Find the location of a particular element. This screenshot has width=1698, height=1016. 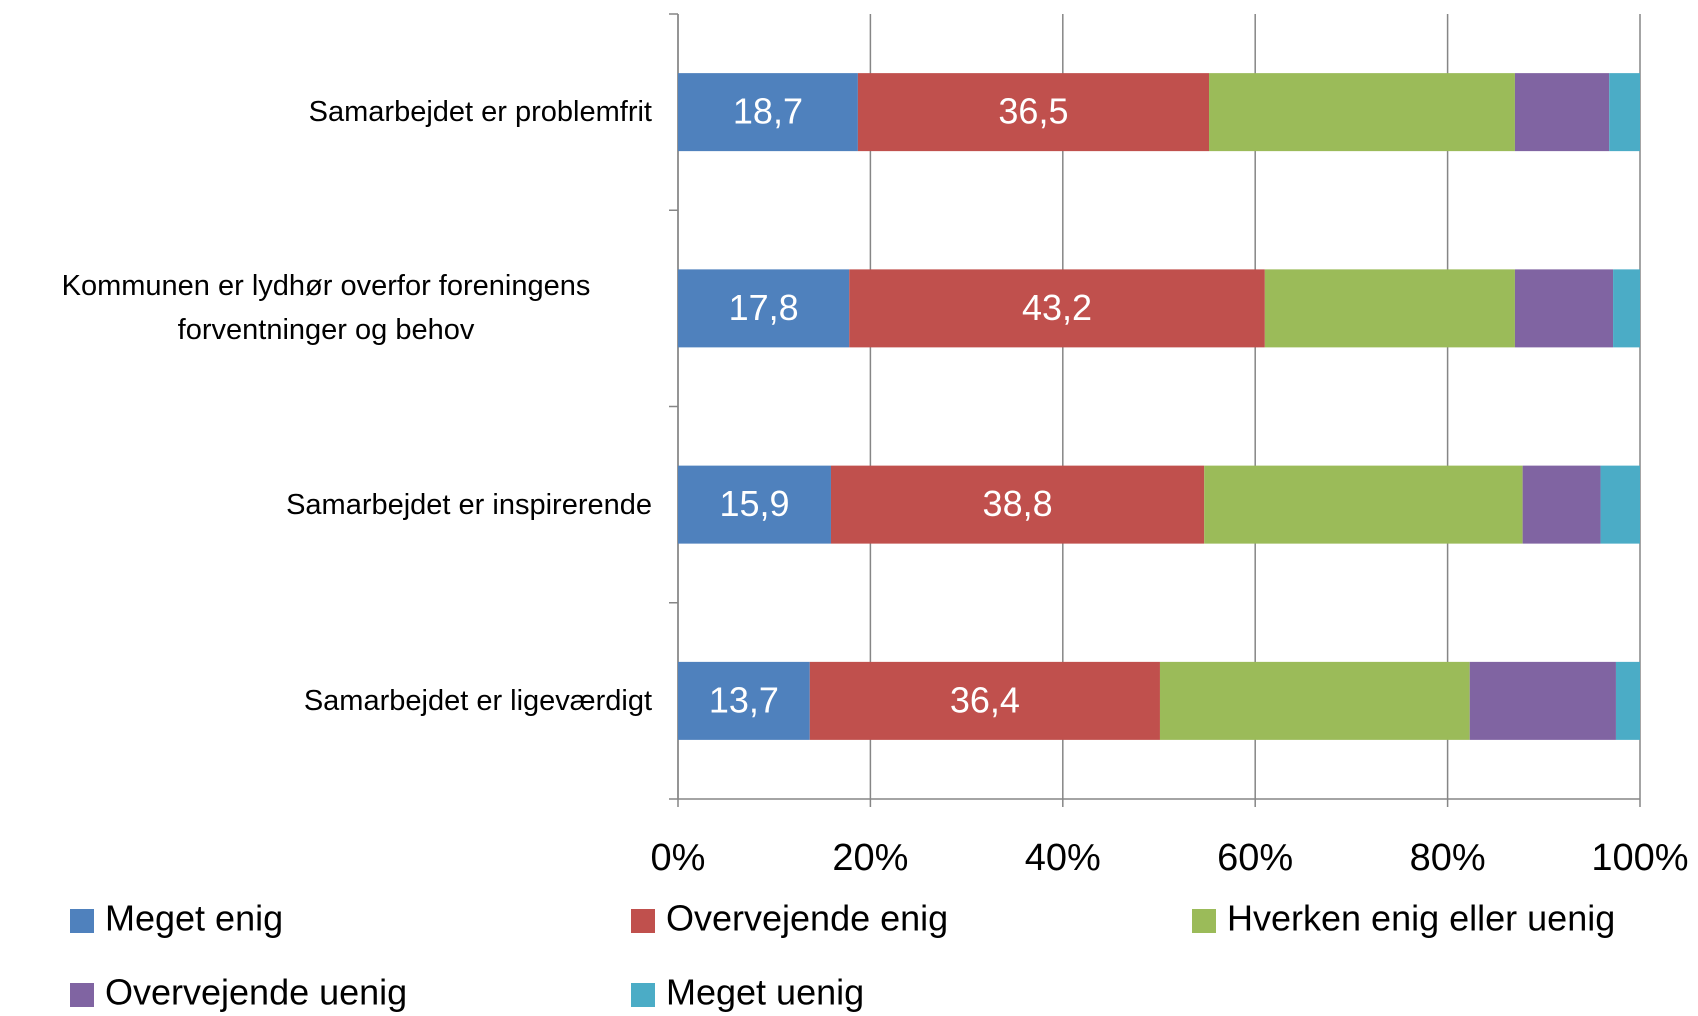

category-label: Samarbejdet er problemfrit is located at coordinates (326, 112).